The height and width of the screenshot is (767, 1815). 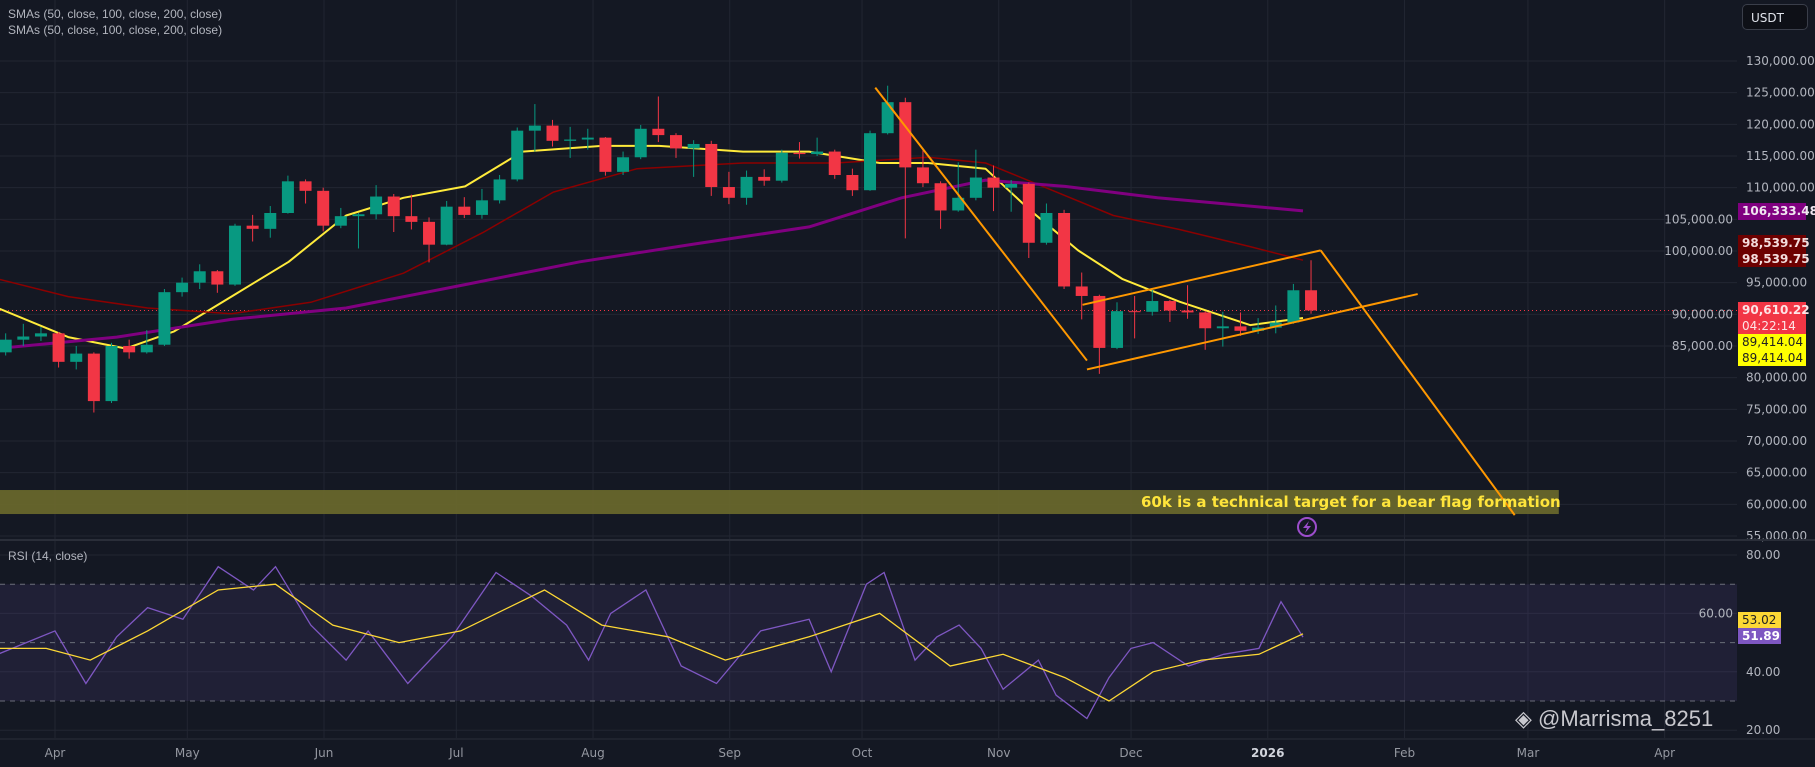 I want to click on rsi-tick-label: 80.00, so click(x=1763, y=555).